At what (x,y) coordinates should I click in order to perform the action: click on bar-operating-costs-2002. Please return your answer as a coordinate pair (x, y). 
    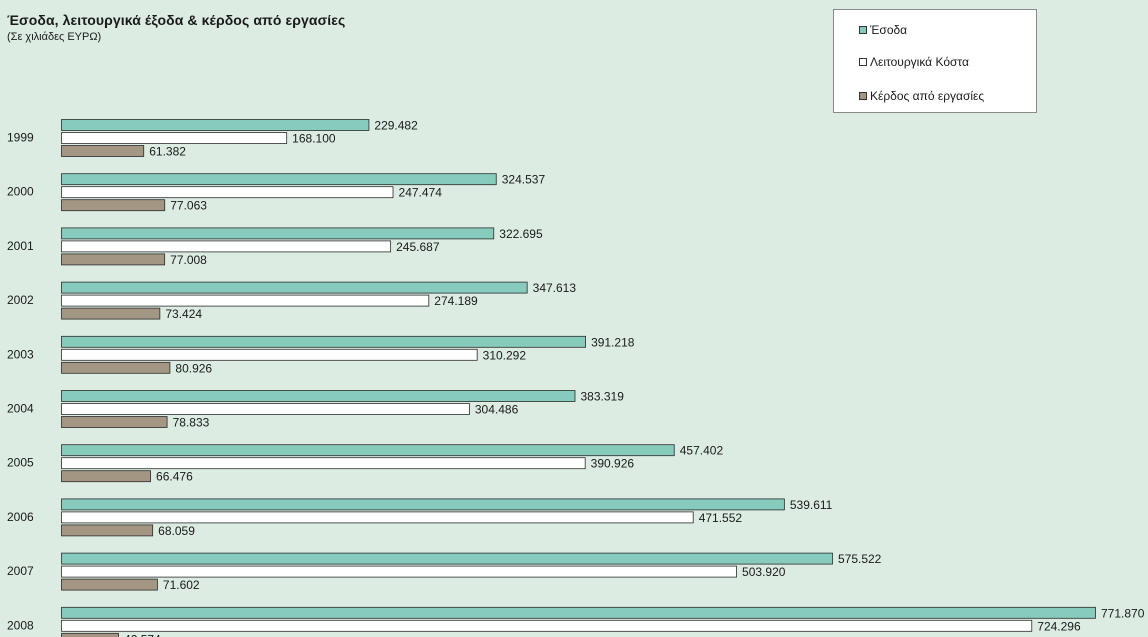
    Looking at the image, I should click on (245, 300).